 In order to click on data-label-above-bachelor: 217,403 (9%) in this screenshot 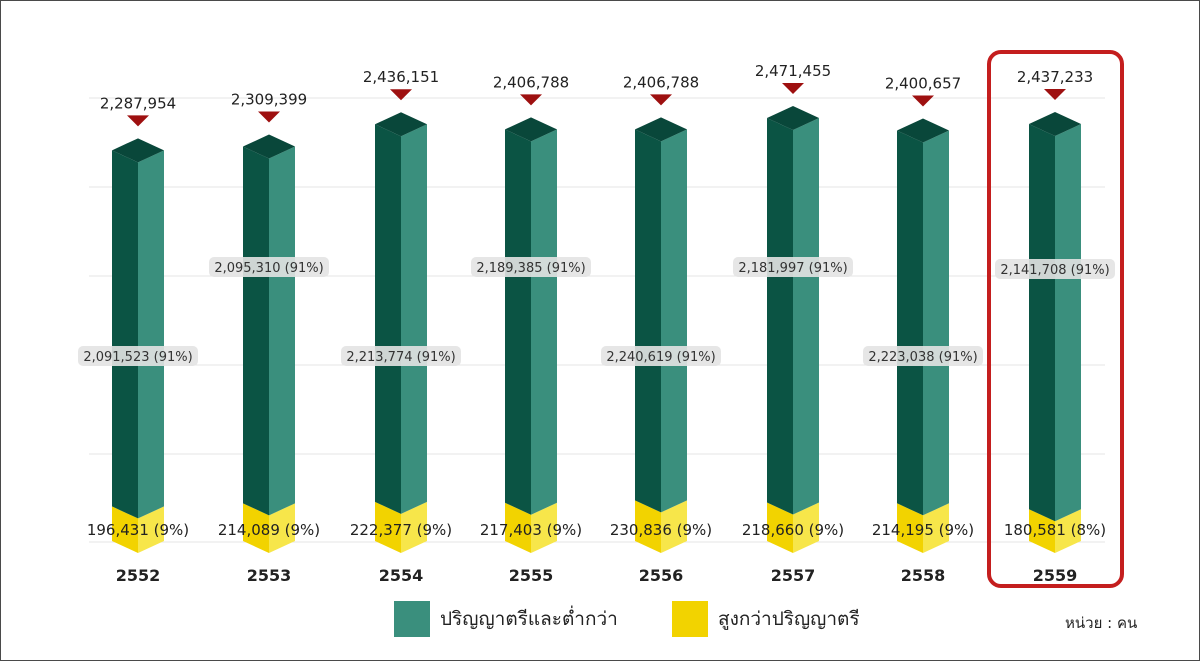, I will do `click(531, 530)`.